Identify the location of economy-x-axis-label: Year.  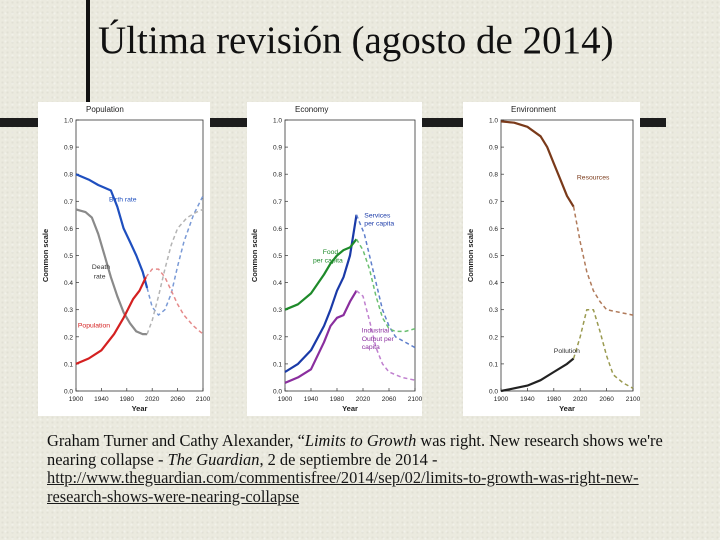
(350, 408).